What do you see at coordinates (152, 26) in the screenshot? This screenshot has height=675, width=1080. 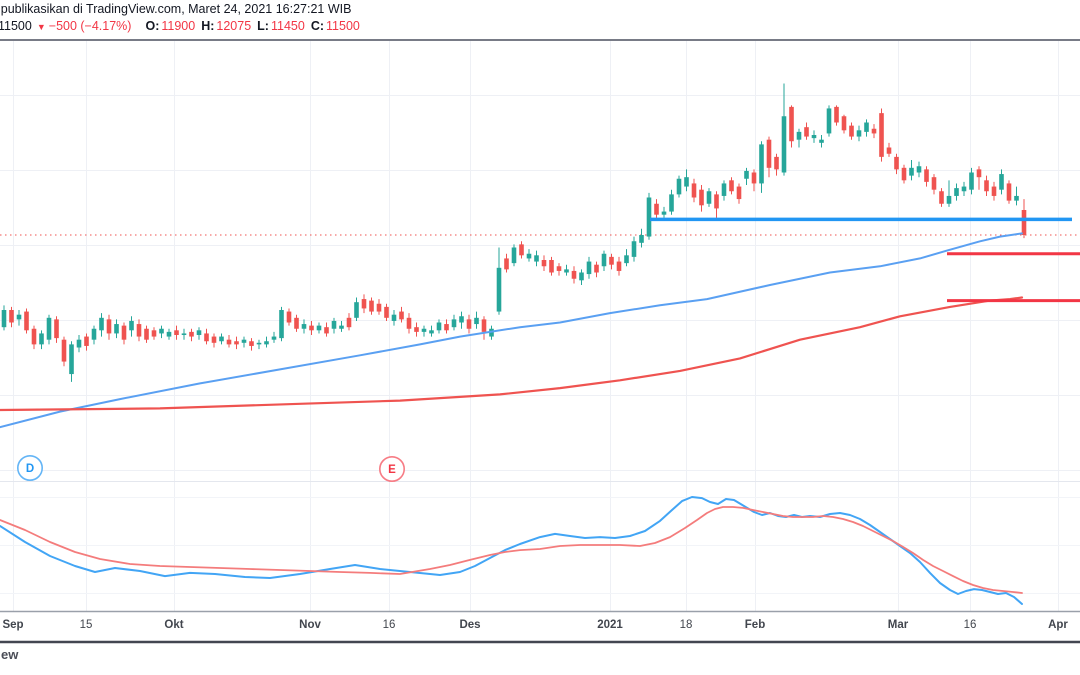 I see `open-label: O:` at bounding box center [152, 26].